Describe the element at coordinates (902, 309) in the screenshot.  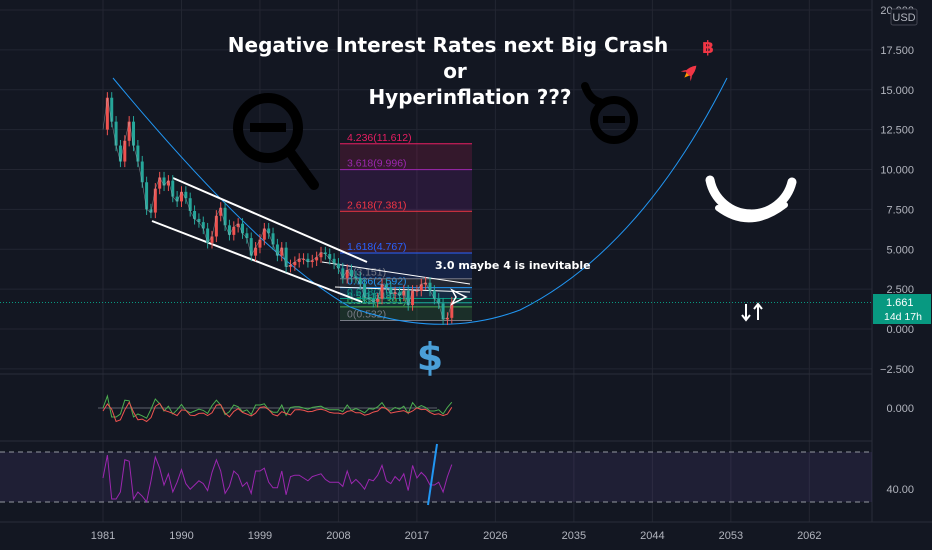
I see `last-price-tag: 1.661 14d 17h` at that location.